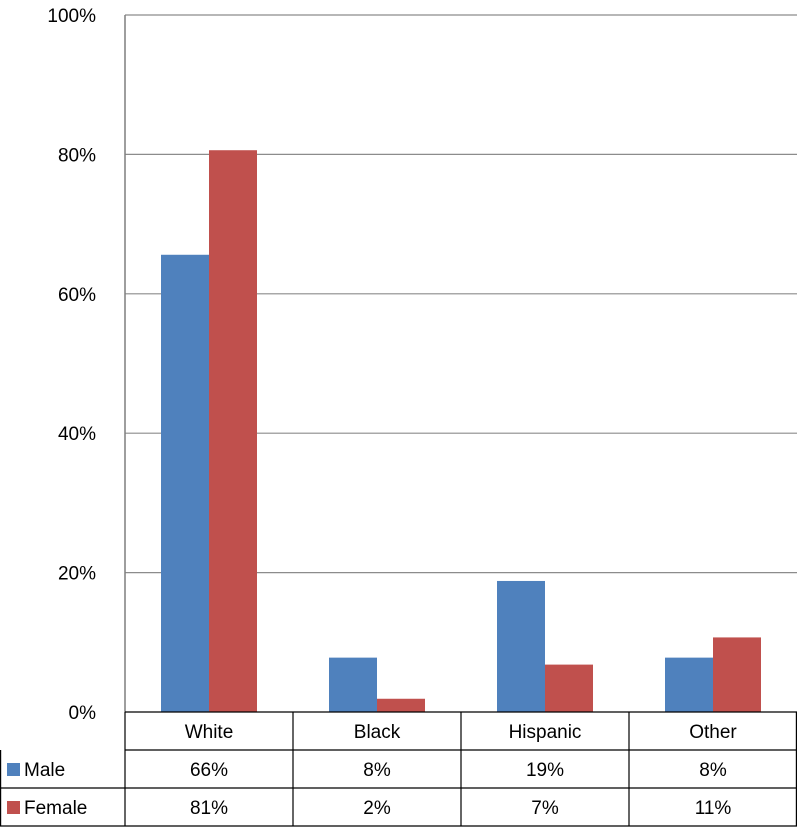 The height and width of the screenshot is (837, 797). Describe the element at coordinates (209, 770) in the screenshot. I see `table-cell: 66%` at that location.